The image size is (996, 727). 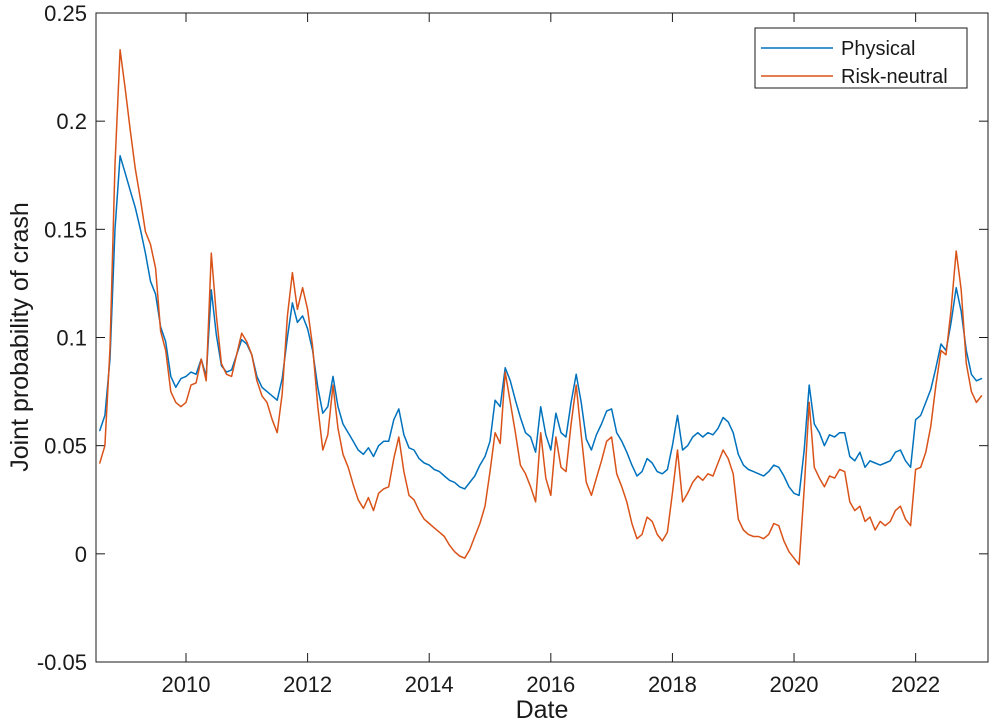 I want to click on legend-label-risk-neutral: Risk-neutral, so click(x=894, y=77).